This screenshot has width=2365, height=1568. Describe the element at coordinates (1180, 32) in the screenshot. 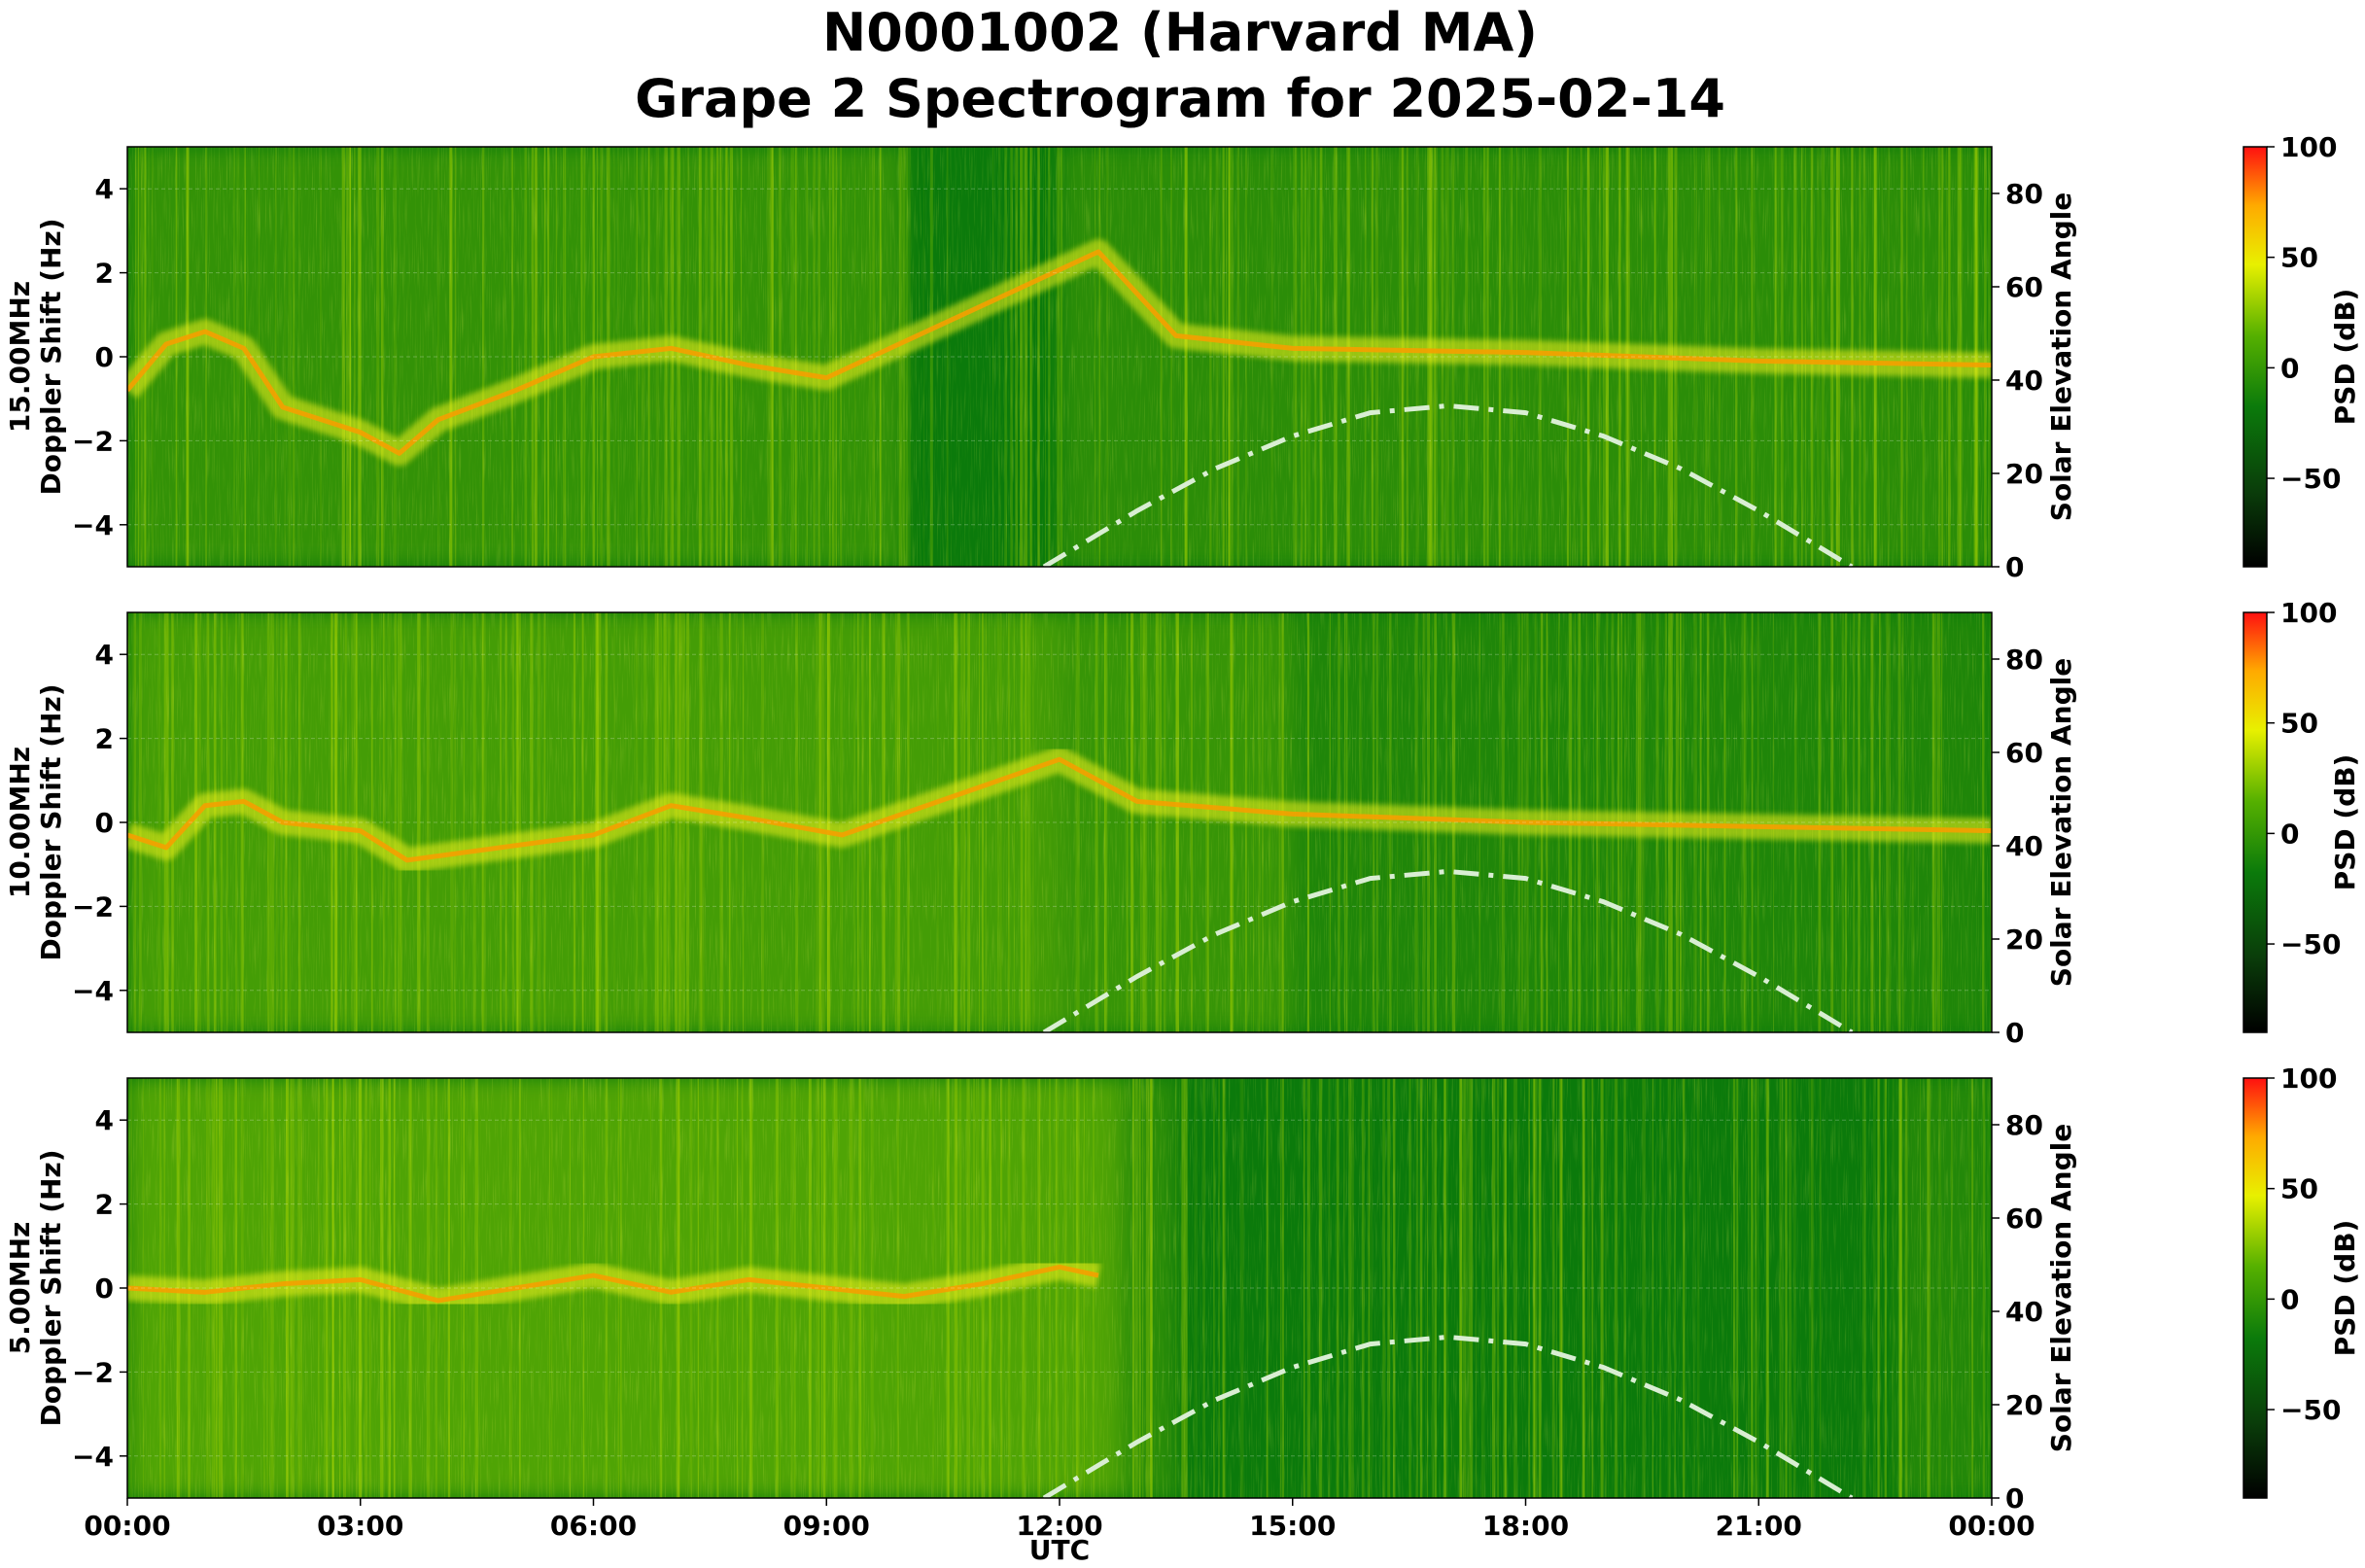

I see `figure-title-line1: N0001002 (Harvard MA)` at that location.